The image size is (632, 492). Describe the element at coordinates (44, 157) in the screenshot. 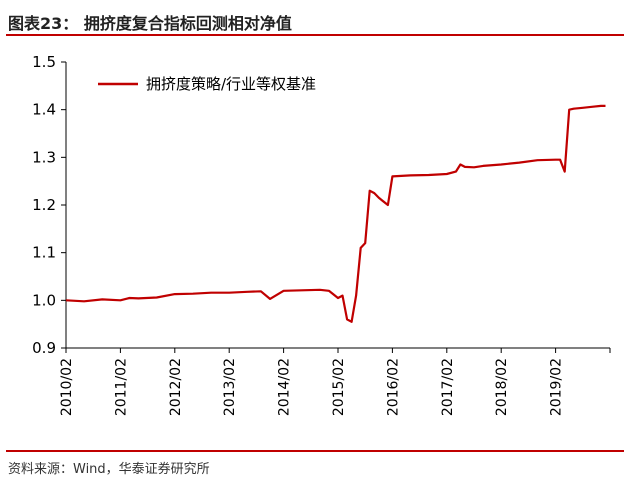

I see `y-tick-label: 1.3` at that location.